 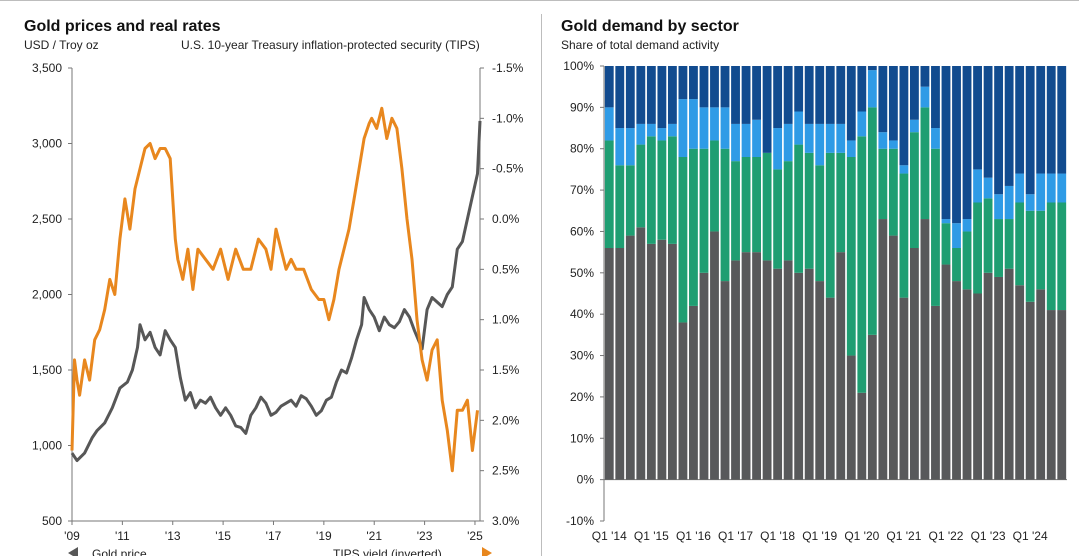 What do you see at coordinates (508, 118) in the screenshot?
I see `right-y-tick-label: -1.0%` at bounding box center [508, 118].